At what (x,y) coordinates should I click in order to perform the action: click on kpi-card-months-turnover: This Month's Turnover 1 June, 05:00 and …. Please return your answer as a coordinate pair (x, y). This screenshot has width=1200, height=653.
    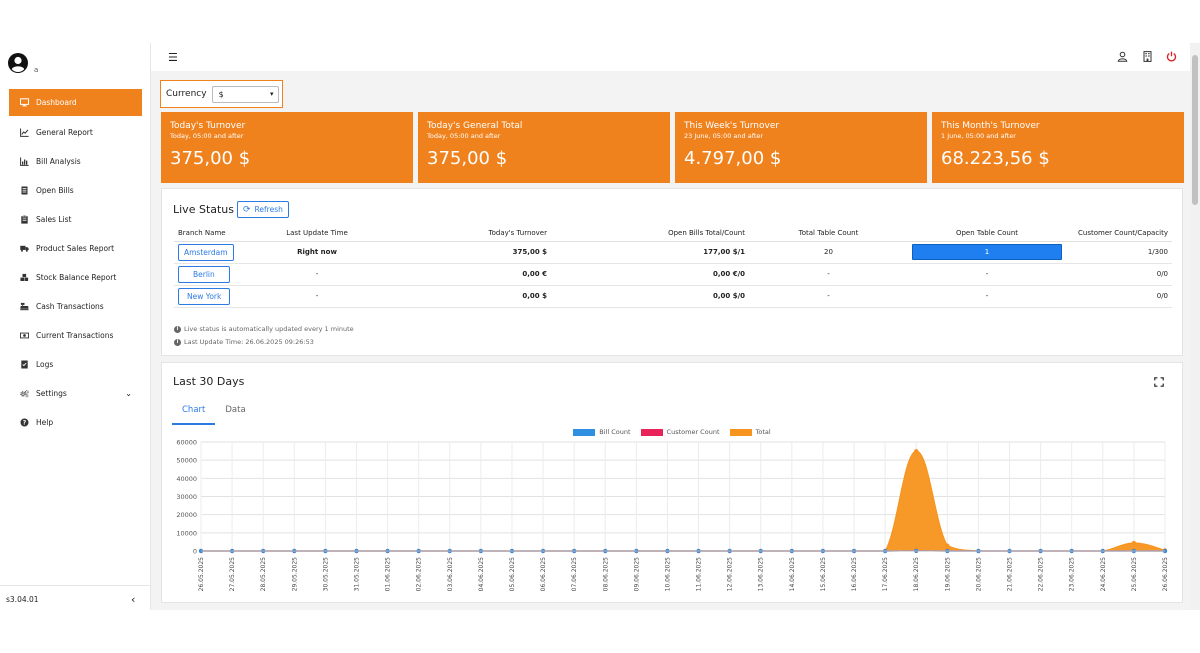
    Looking at the image, I should click on (1058, 147).